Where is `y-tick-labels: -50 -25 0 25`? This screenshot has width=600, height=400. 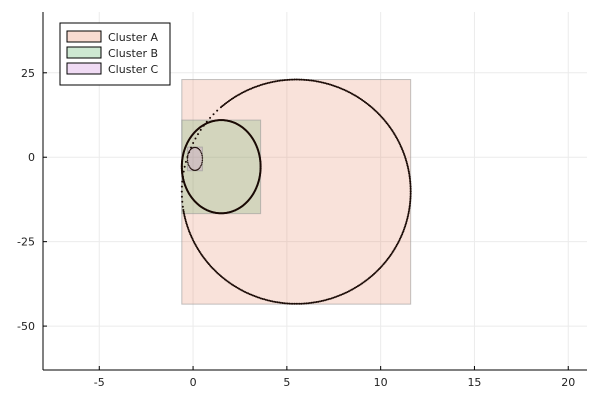
y-tick-labels: -50 -25 0 25 is located at coordinates (26, 200).